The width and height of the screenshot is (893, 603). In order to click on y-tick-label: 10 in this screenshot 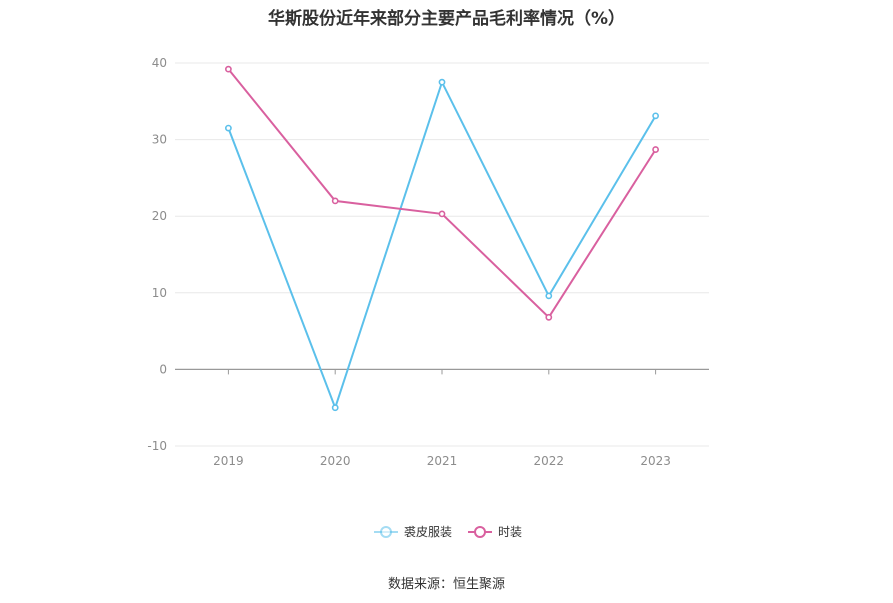, I will do `click(159, 293)`.